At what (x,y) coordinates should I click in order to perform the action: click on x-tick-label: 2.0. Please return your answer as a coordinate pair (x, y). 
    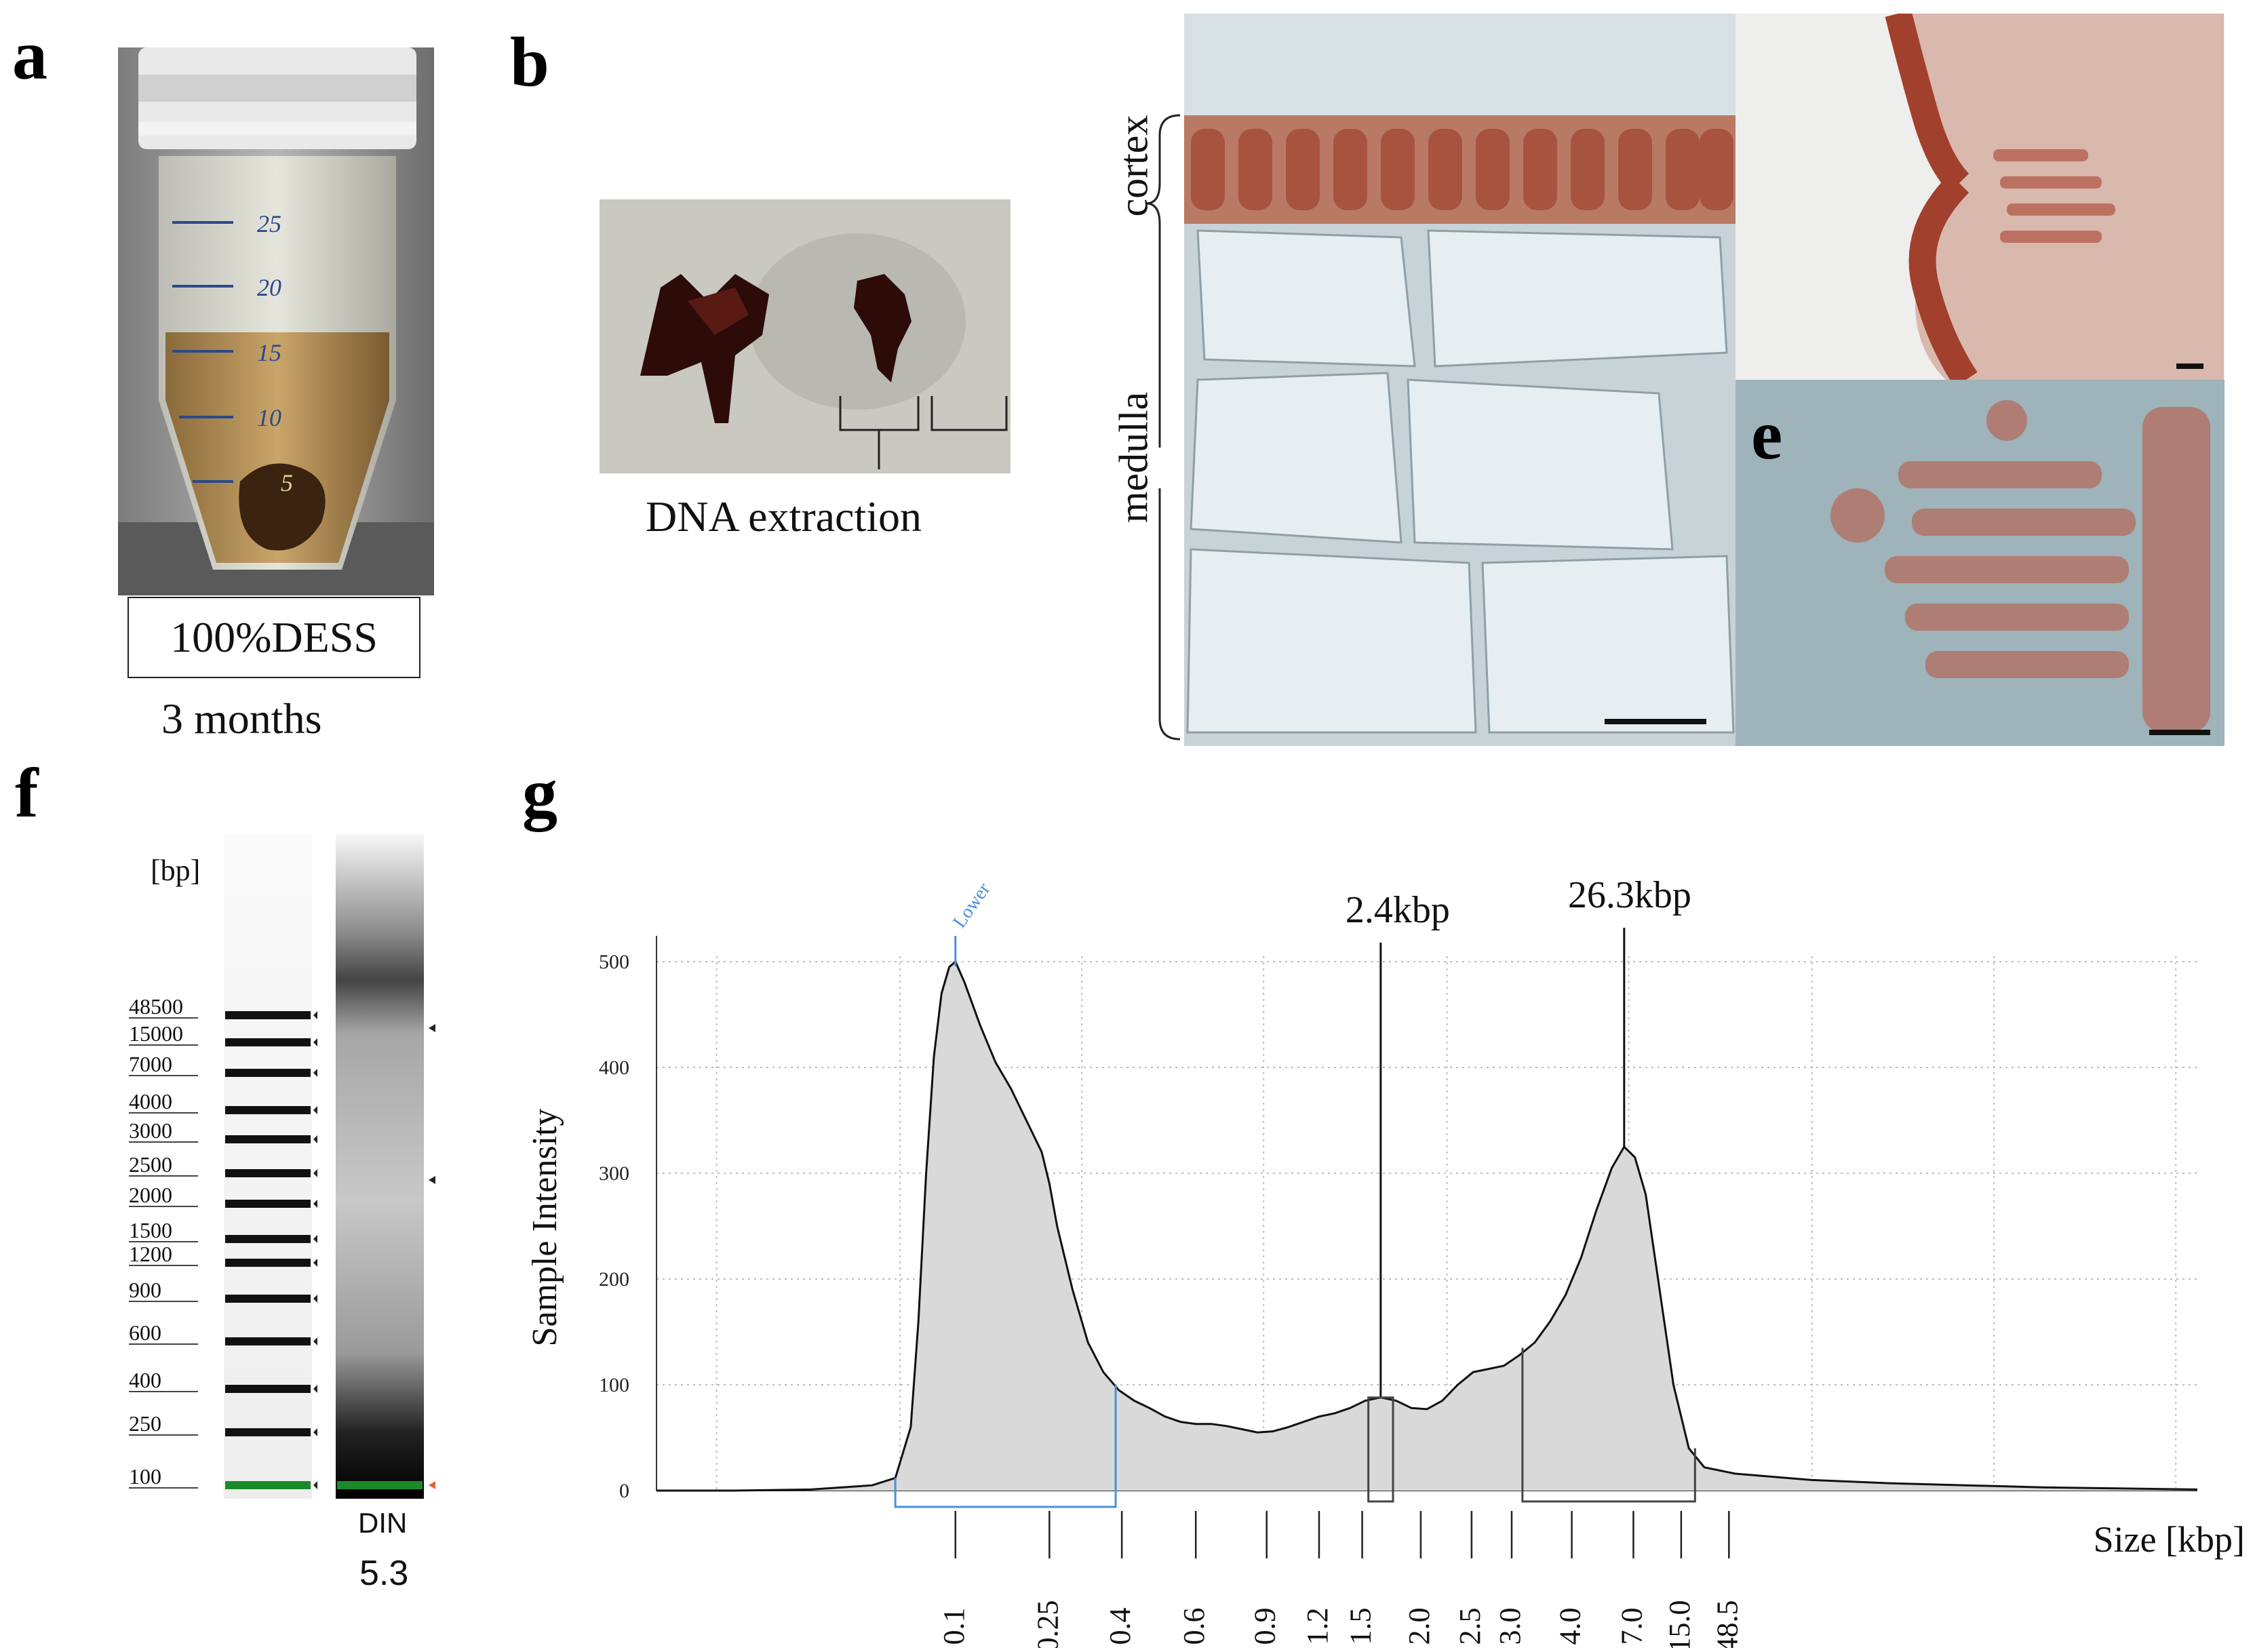
    Looking at the image, I should click on (1419, 1626).